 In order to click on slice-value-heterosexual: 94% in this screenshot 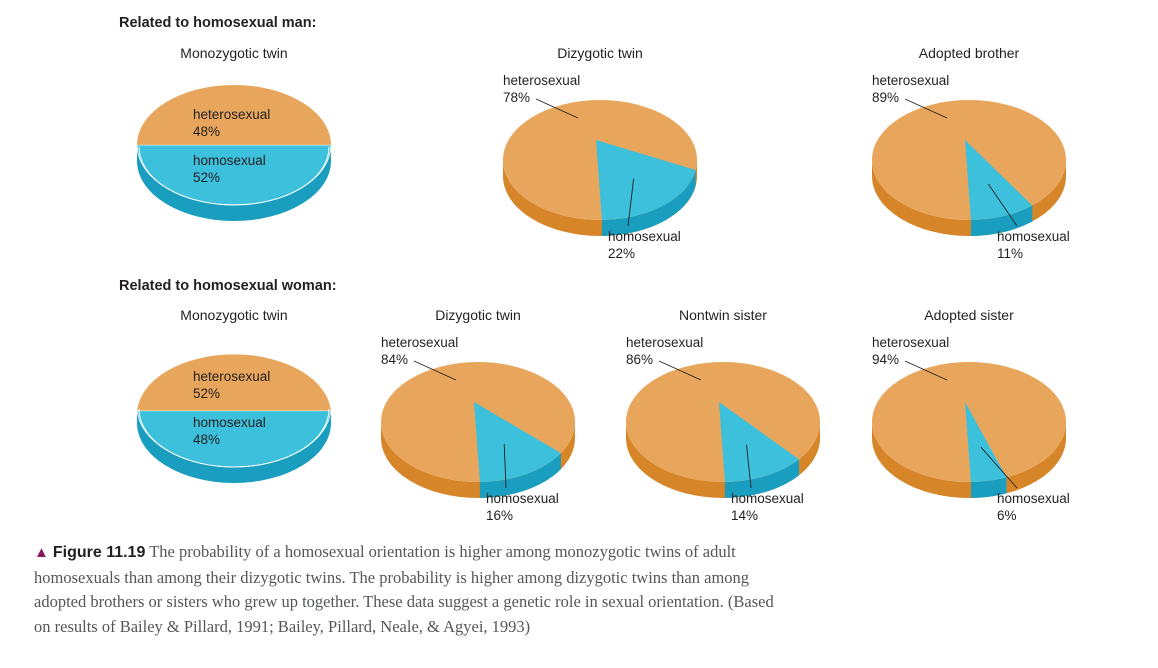, I will do `click(886, 359)`.